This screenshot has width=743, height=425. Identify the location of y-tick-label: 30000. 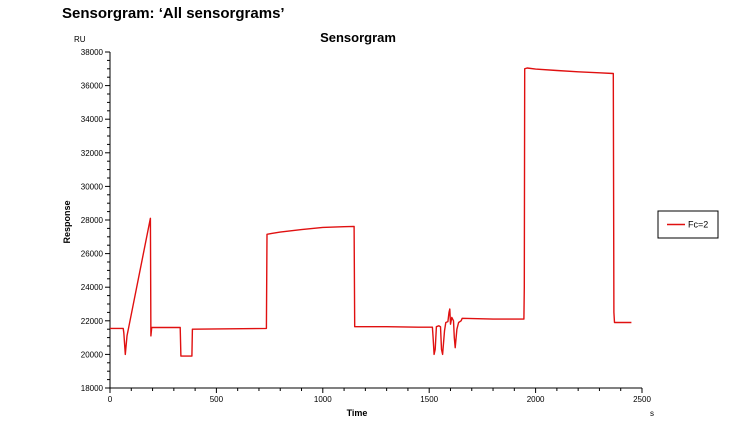
(92, 186).